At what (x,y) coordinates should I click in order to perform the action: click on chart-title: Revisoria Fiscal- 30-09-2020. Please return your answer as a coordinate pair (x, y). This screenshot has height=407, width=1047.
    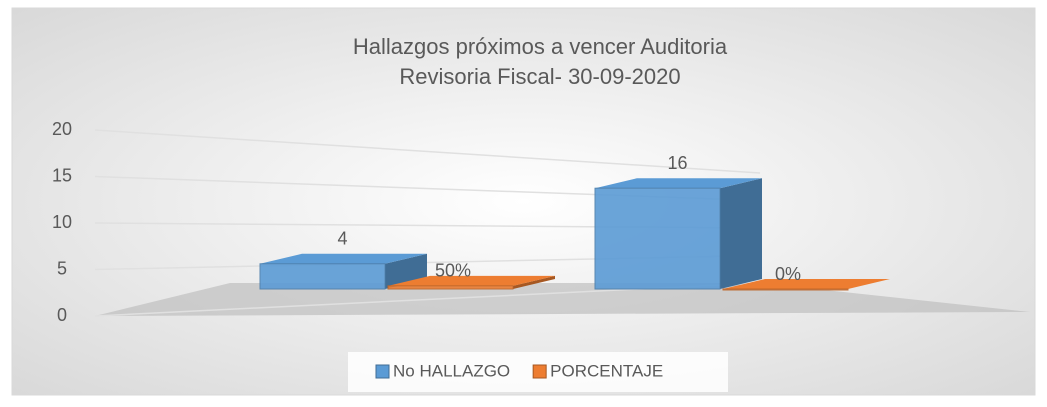
    Looking at the image, I should click on (539, 76).